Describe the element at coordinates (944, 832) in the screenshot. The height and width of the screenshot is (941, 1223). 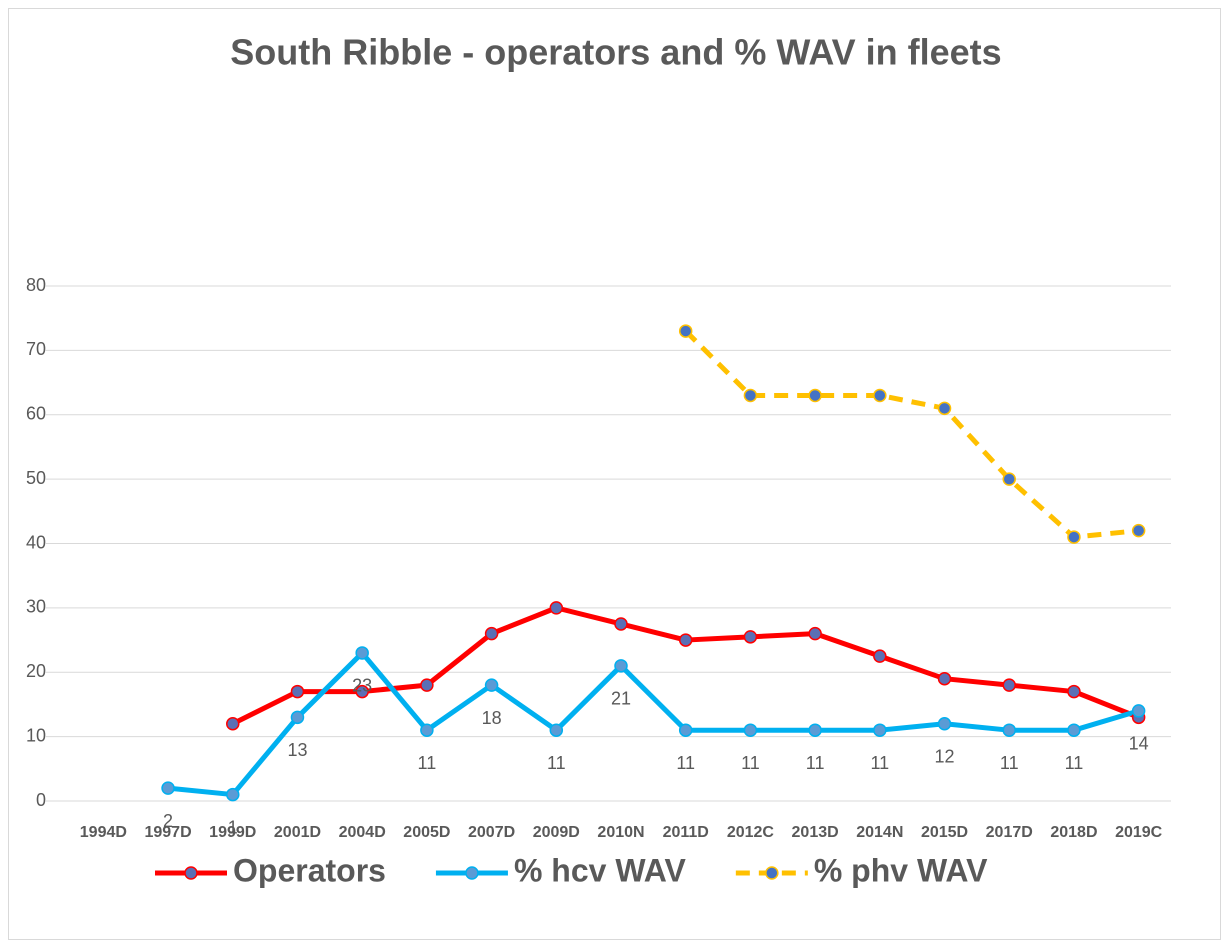
I see `x-tick-label: 2015D` at that location.